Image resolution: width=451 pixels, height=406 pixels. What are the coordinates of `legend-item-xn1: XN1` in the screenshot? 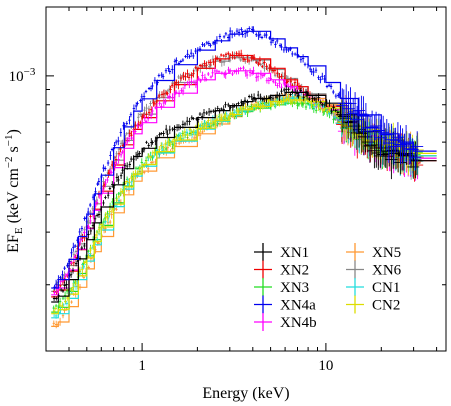 It's located at (281, 252).